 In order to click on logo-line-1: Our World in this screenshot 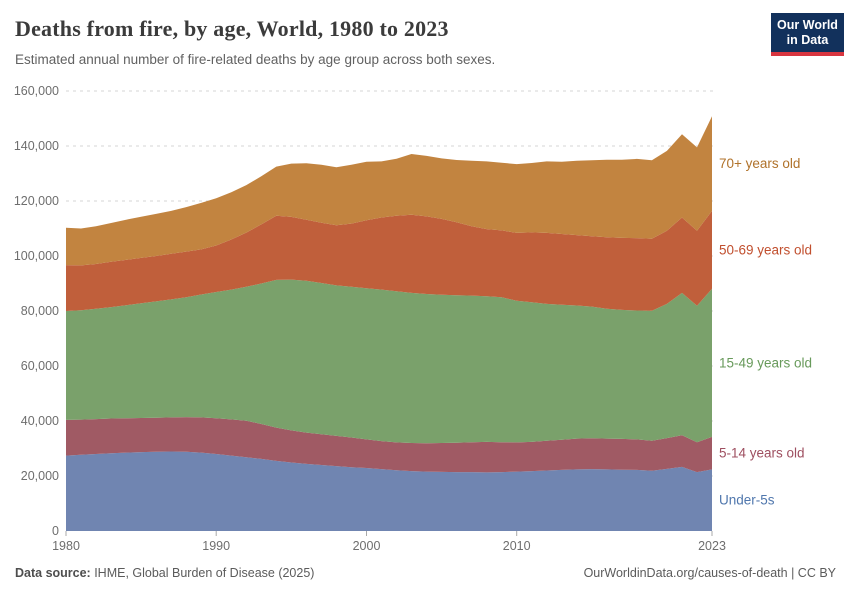, I will do `click(807, 25)`.